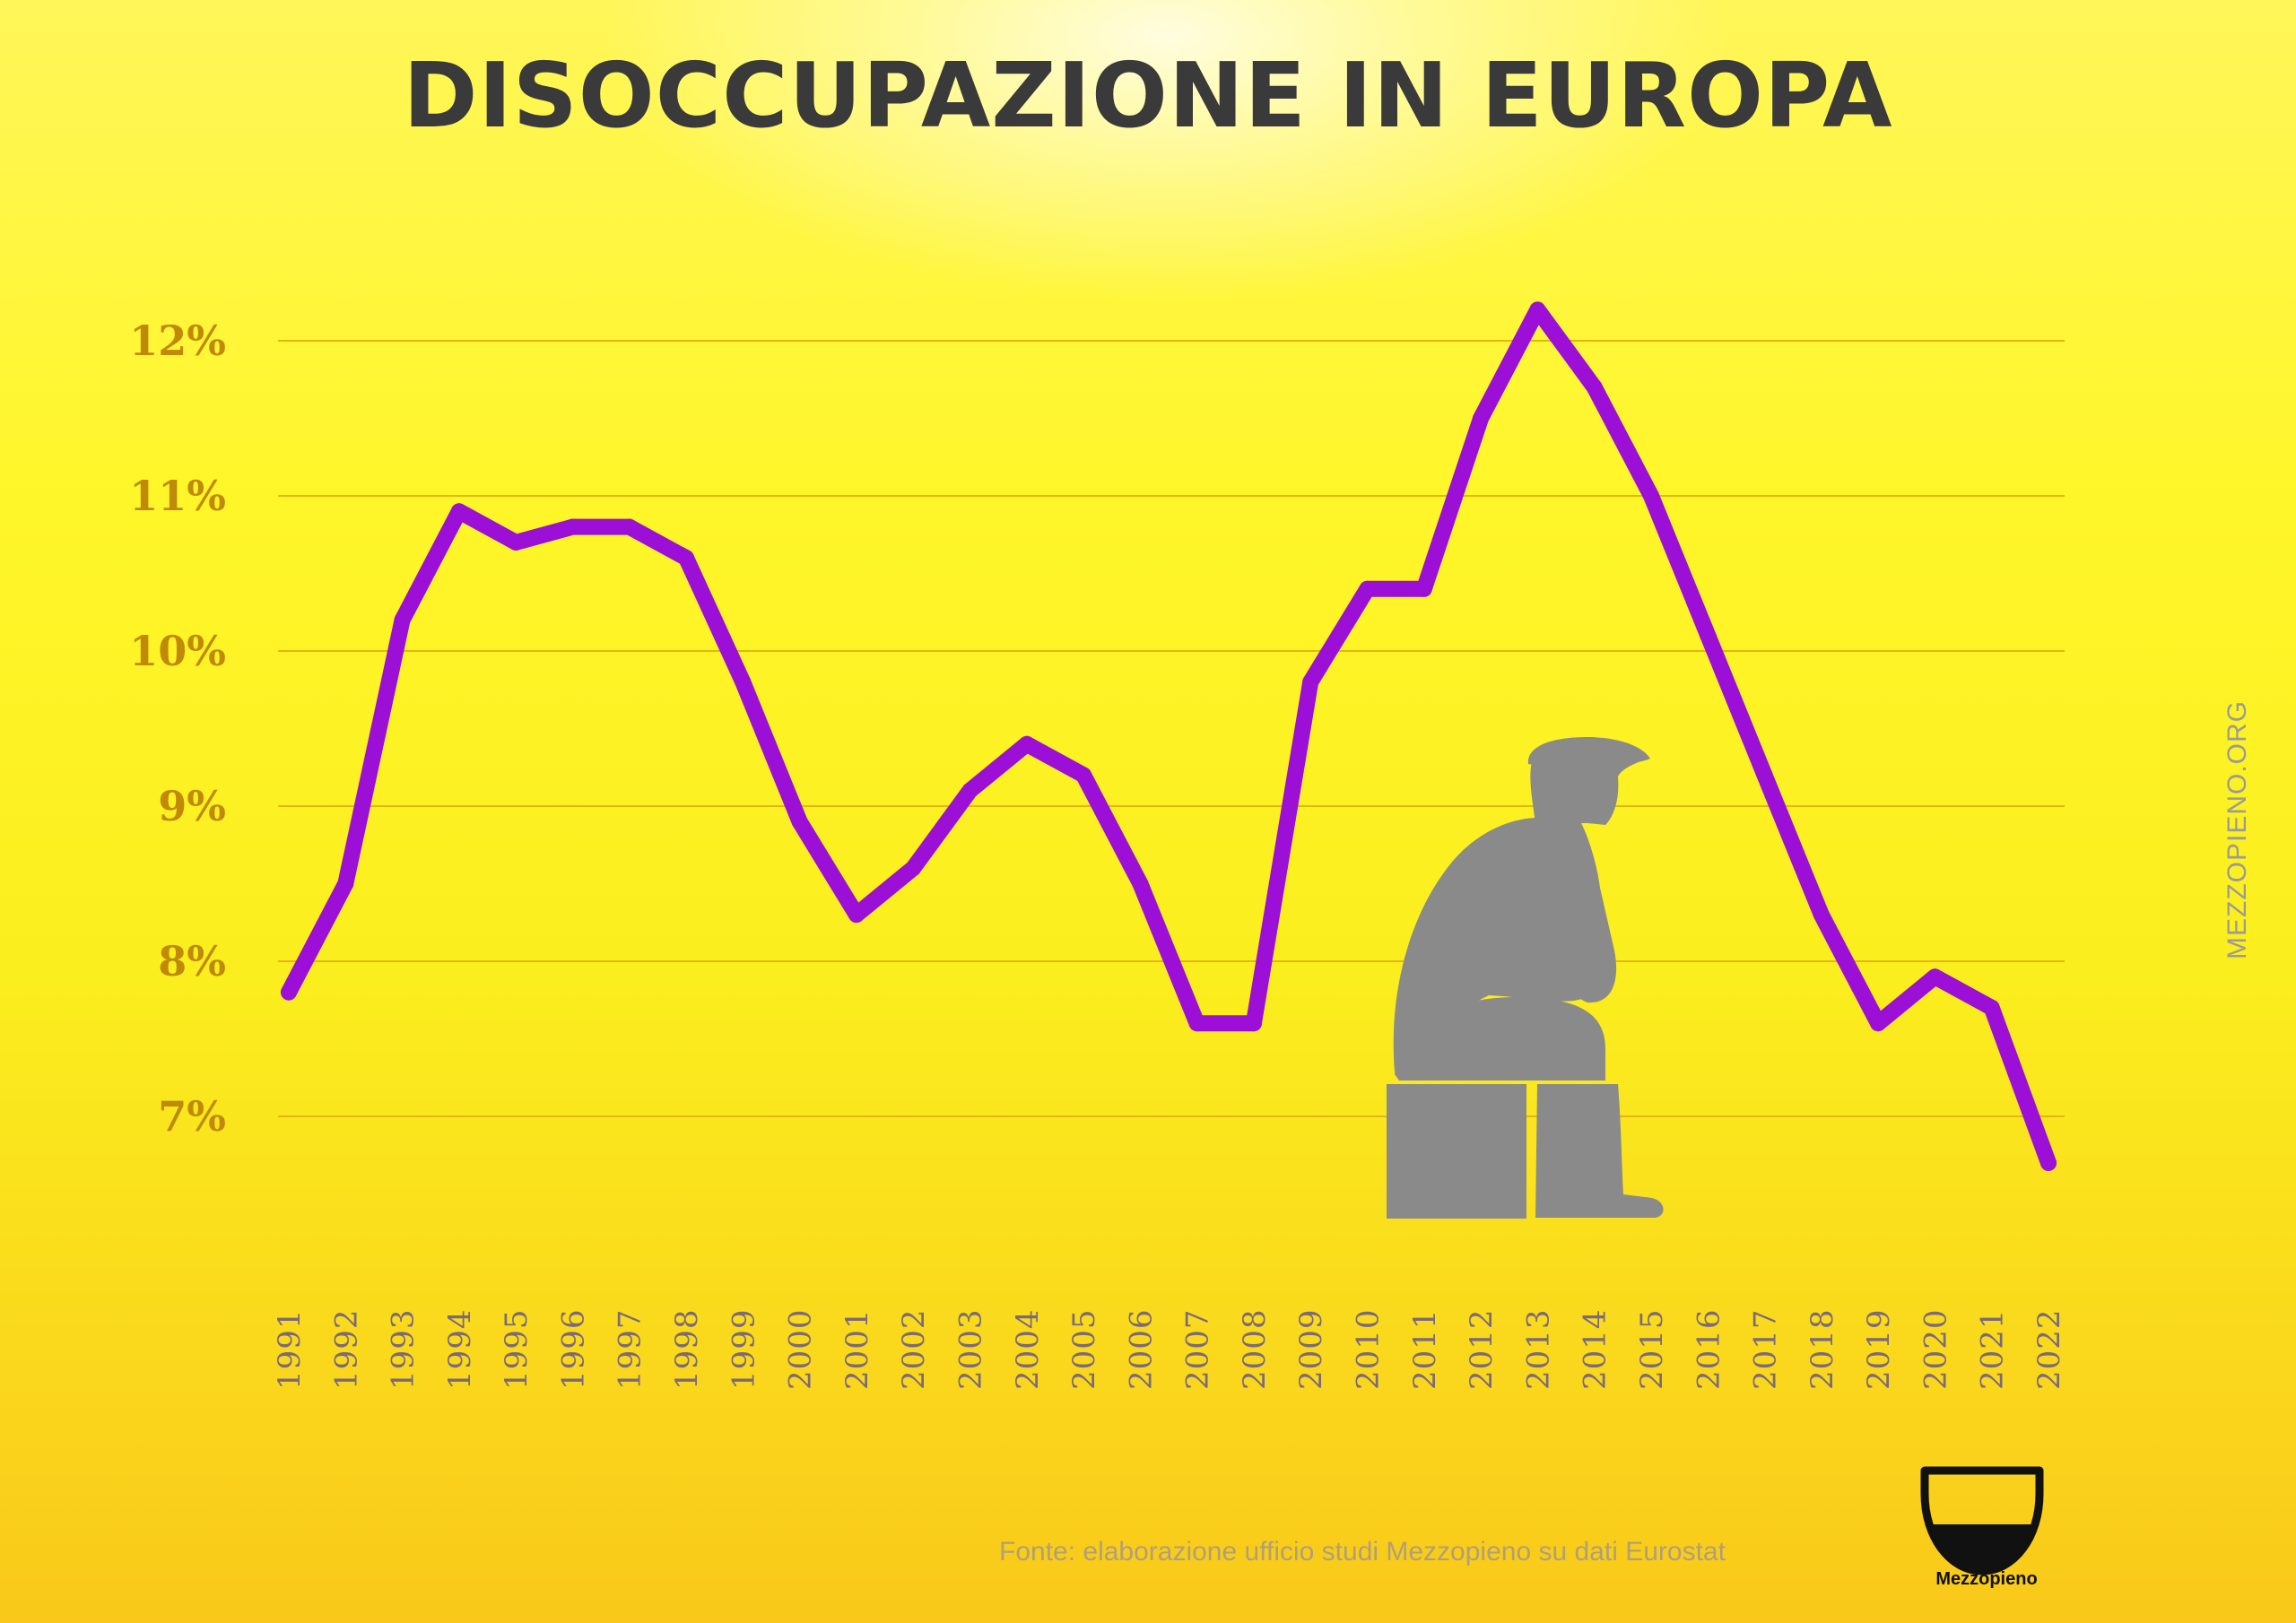 The width and height of the screenshot is (2296, 1623). I want to click on x-tick-label: 2009, so click(1311, 1349).